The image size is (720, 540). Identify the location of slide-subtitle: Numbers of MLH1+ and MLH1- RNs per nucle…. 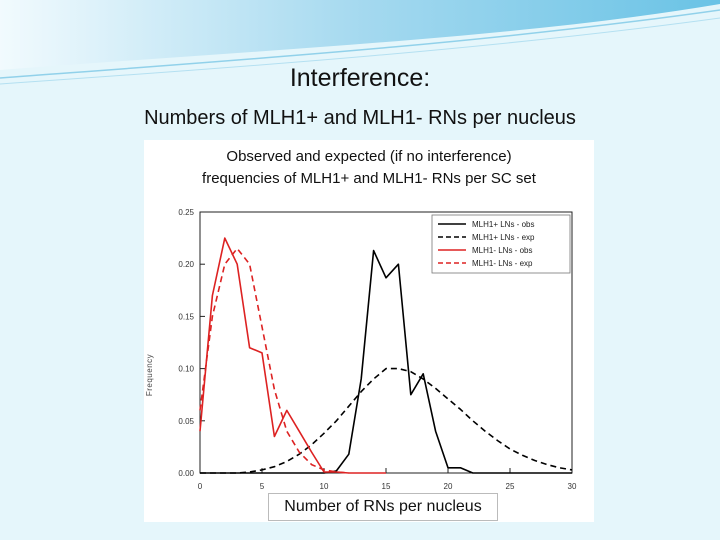
(360, 118).